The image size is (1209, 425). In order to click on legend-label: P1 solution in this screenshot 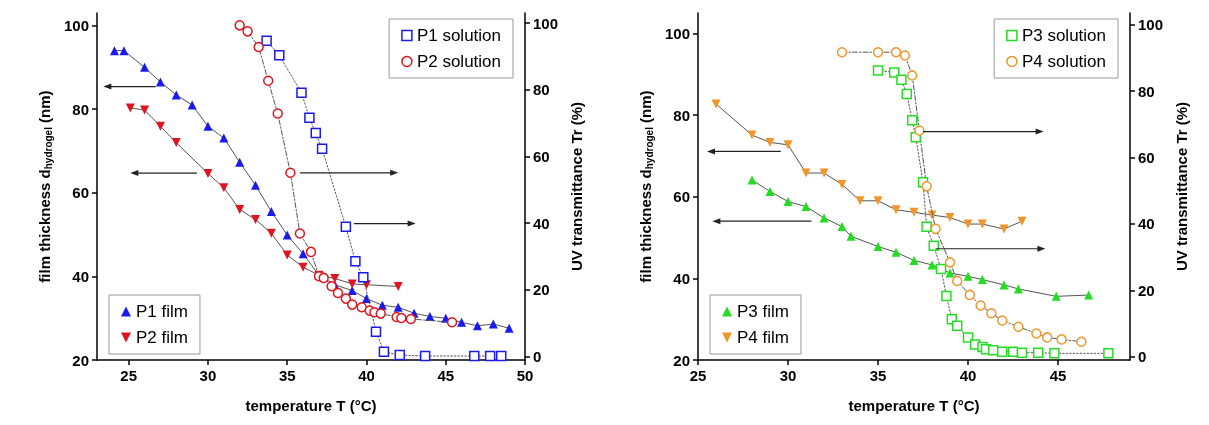, I will do `click(459, 35)`.